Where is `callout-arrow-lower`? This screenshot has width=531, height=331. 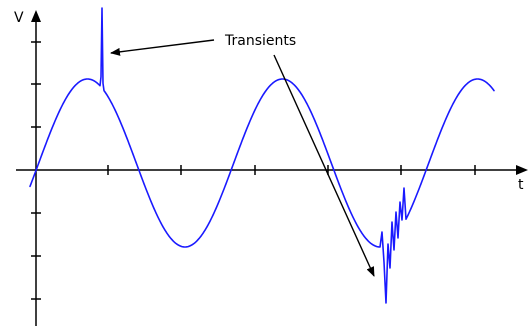 callout-arrow-lower is located at coordinates (324, 165).